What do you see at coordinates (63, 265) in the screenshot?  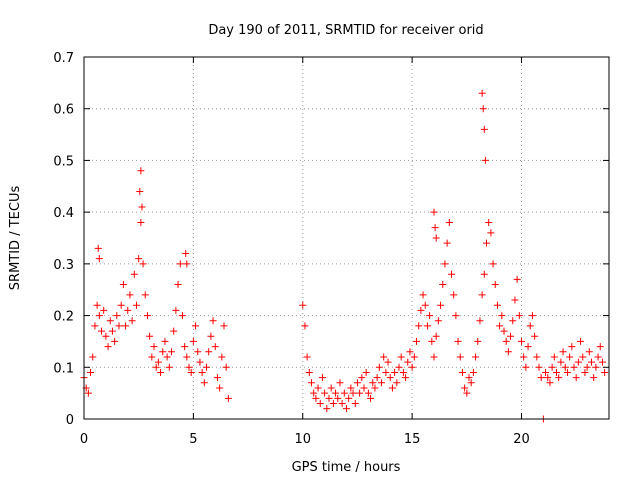 I see `y-tick-label: 0.3` at bounding box center [63, 265].